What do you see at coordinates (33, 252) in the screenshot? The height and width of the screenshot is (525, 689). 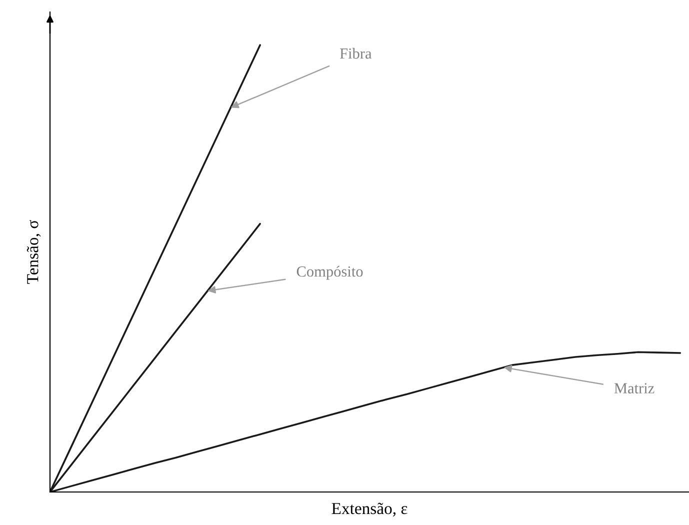 I see `y-axis-title: Tensão, σ` at bounding box center [33, 252].